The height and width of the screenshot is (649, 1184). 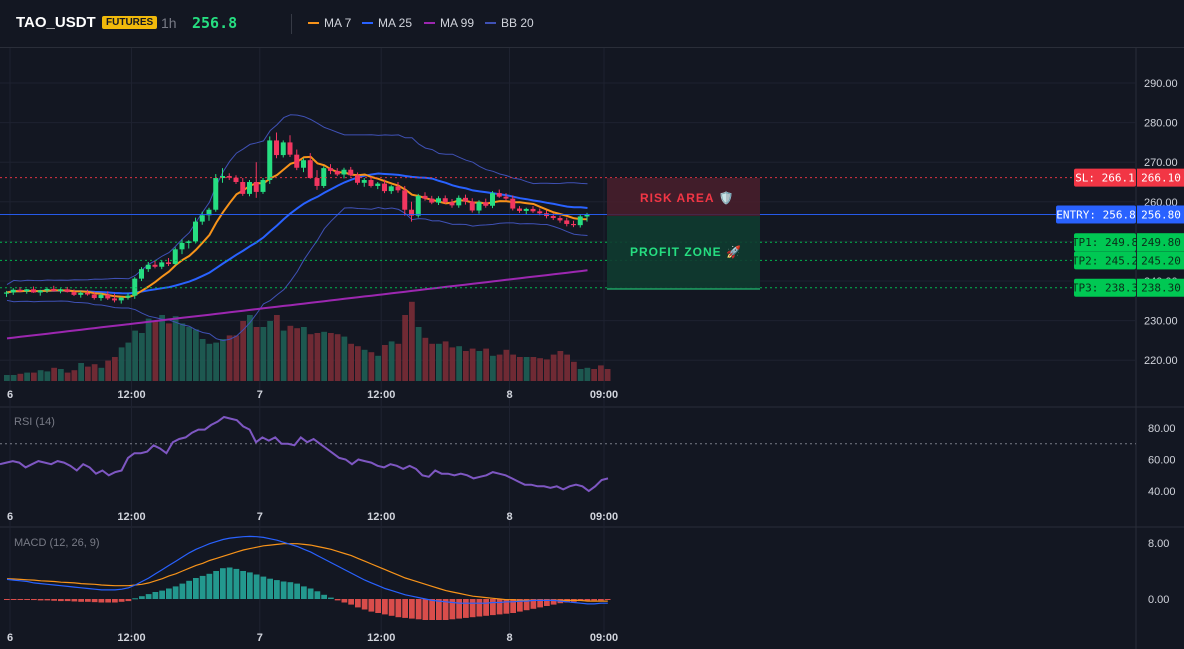 What do you see at coordinates (1105, 242) in the screenshot?
I see `level-tag-label-tp1: TP1: 249.8` at bounding box center [1105, 242].